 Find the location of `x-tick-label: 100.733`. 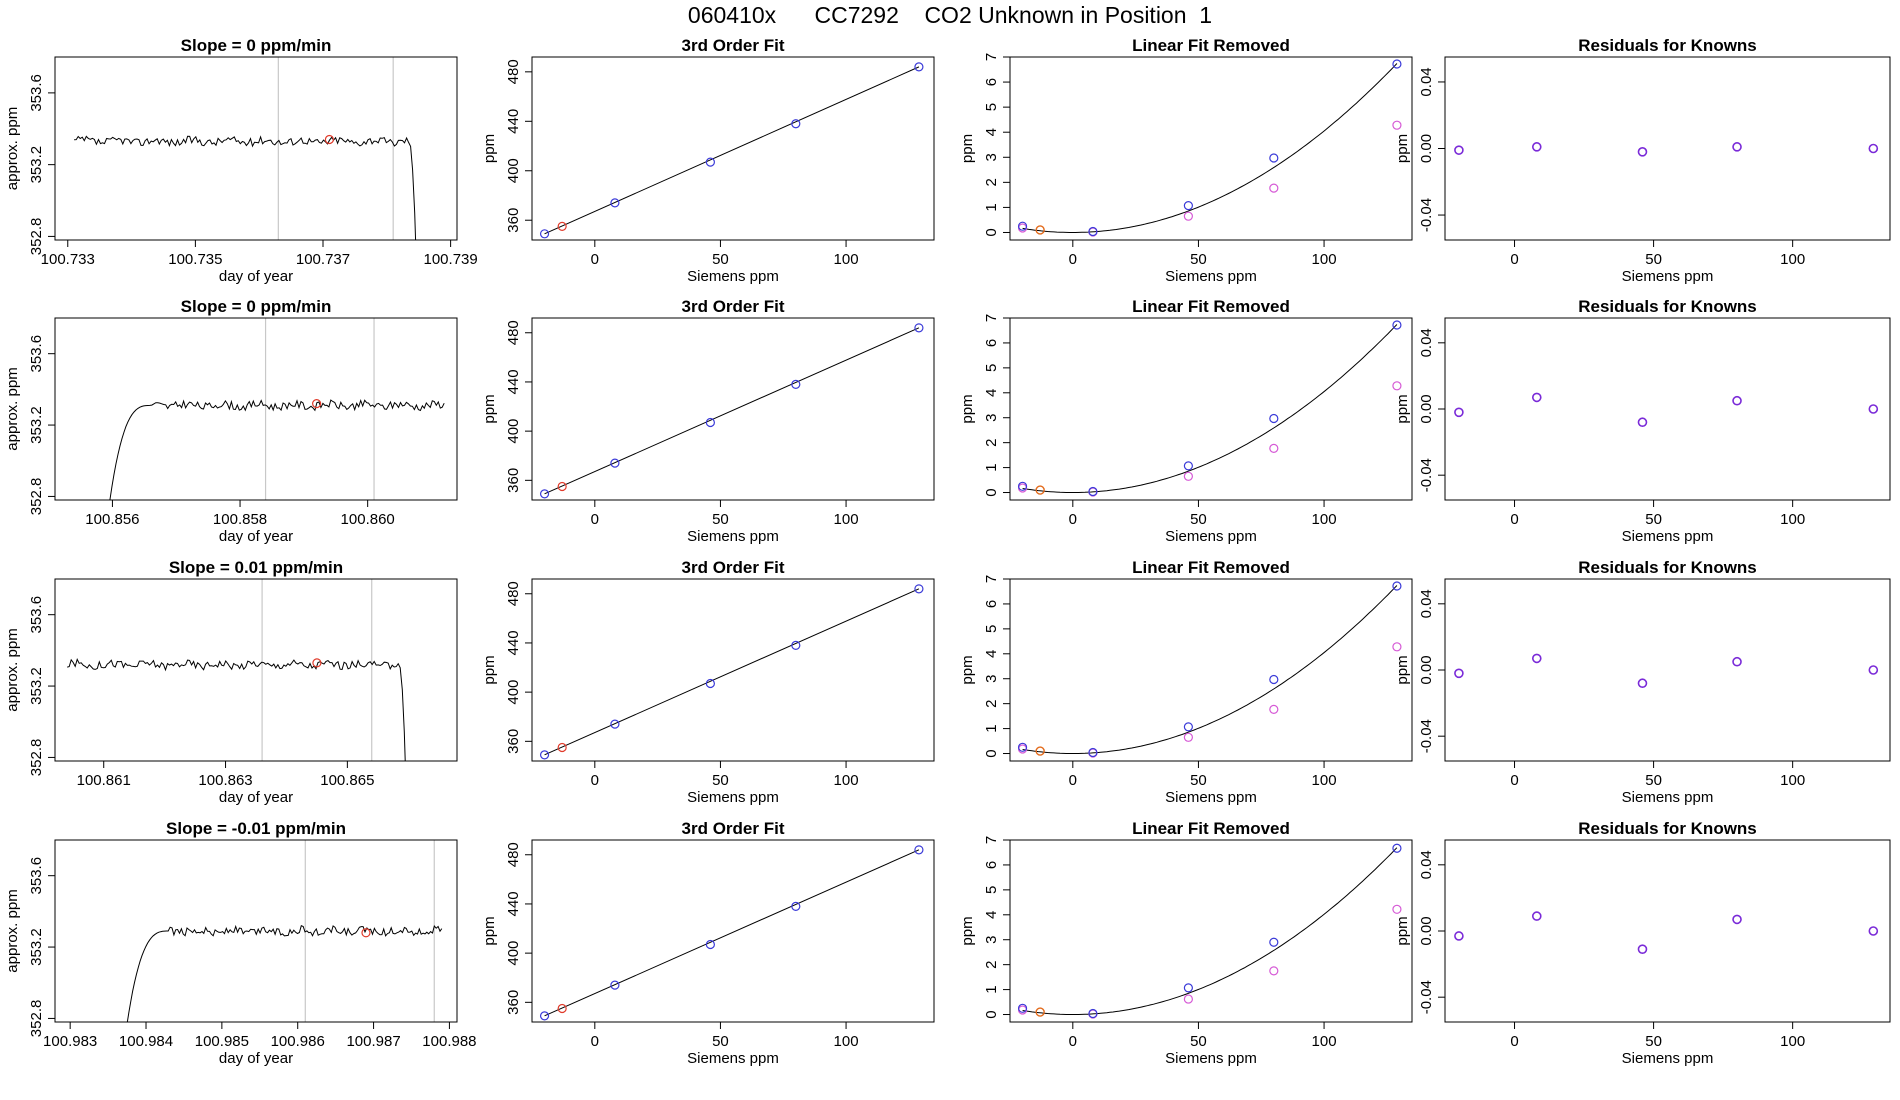

x-tick-label: 100.733 is located at coordinates (68, 259).